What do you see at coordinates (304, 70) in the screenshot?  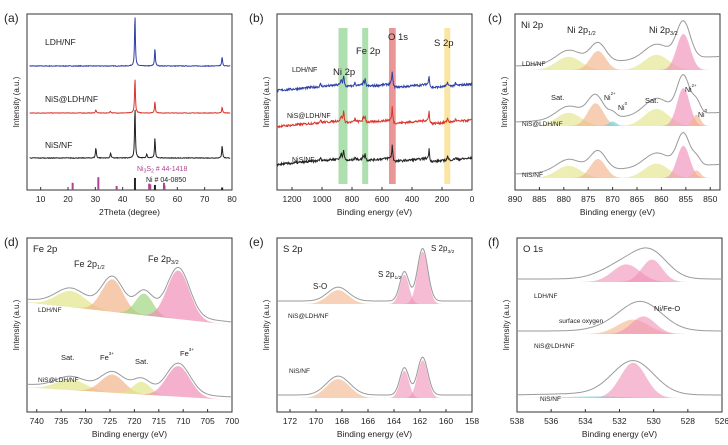 I see `series-label-b-0: LDH/NF` at bounding box center [304, 70].